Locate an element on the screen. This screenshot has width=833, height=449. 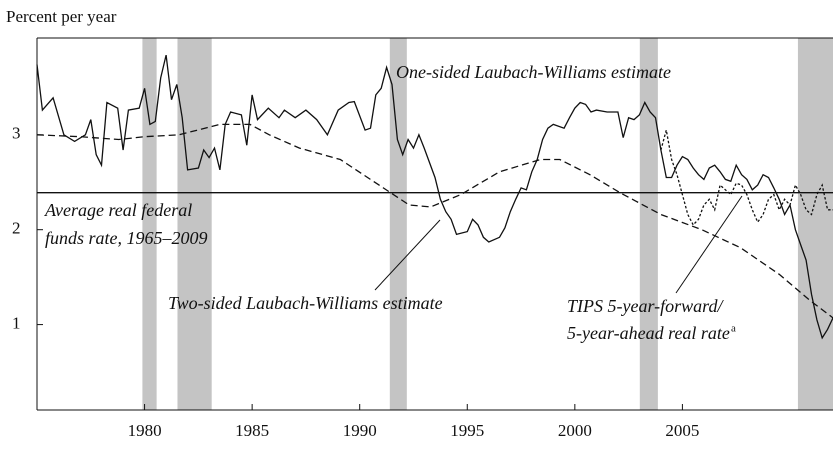
x-tick-label: 2000 is located at coordinates (575, 430).